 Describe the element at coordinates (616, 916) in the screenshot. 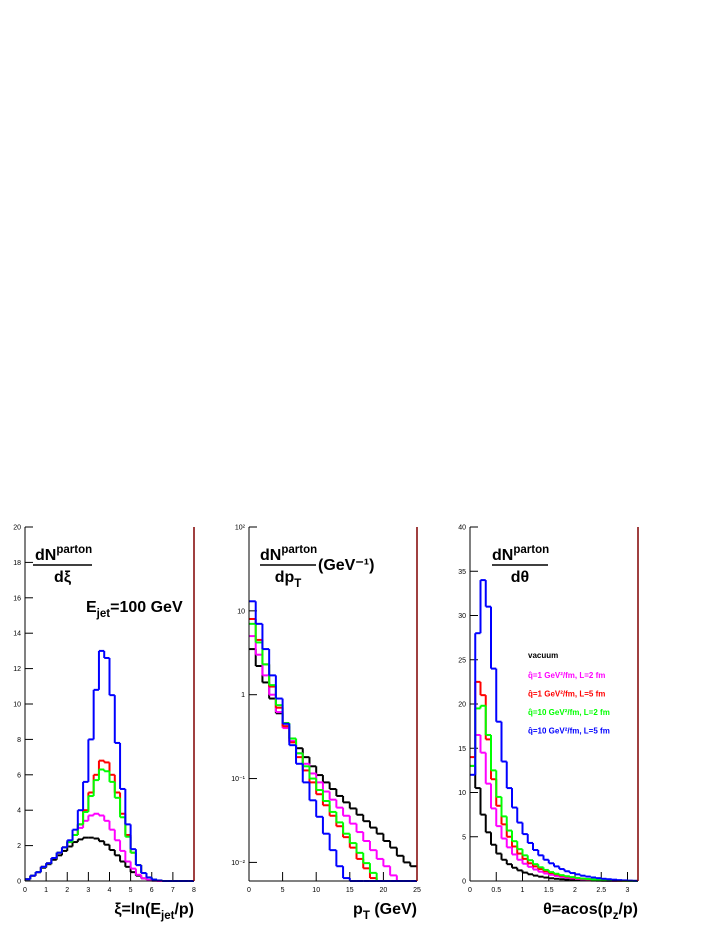

I see `x-title-part: z` at that location.